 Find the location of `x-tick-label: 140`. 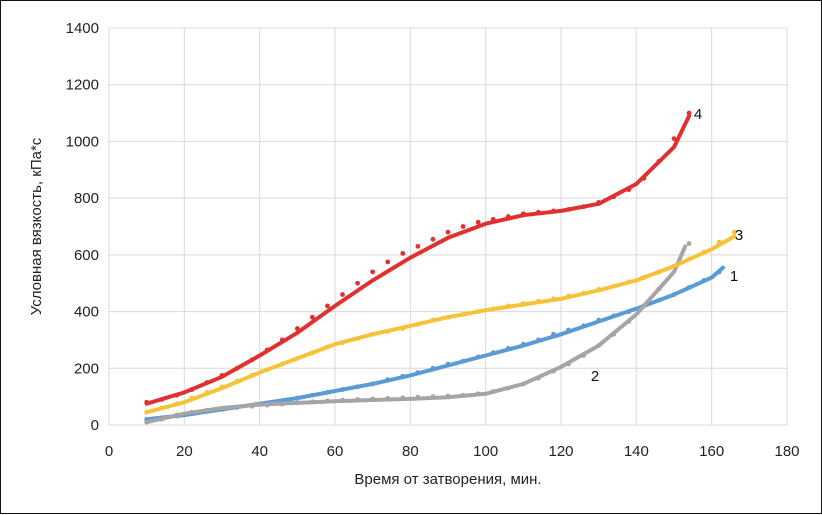

x-tick-label: 140 is located at coordinates (636, 451).